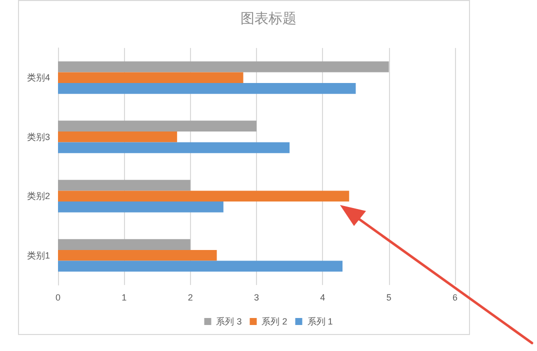  Describe the element at coordinates (268, 18) in the screenshot. I see `chart-title: 图表标题` at that location.